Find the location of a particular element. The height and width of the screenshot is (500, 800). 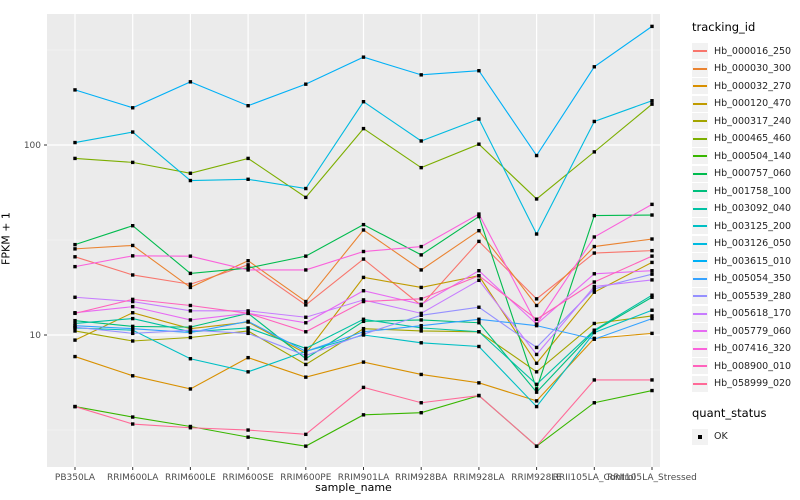

legend-item-Hb_000030_300: Hb_000030_300 is located at coordinates (745, 68).